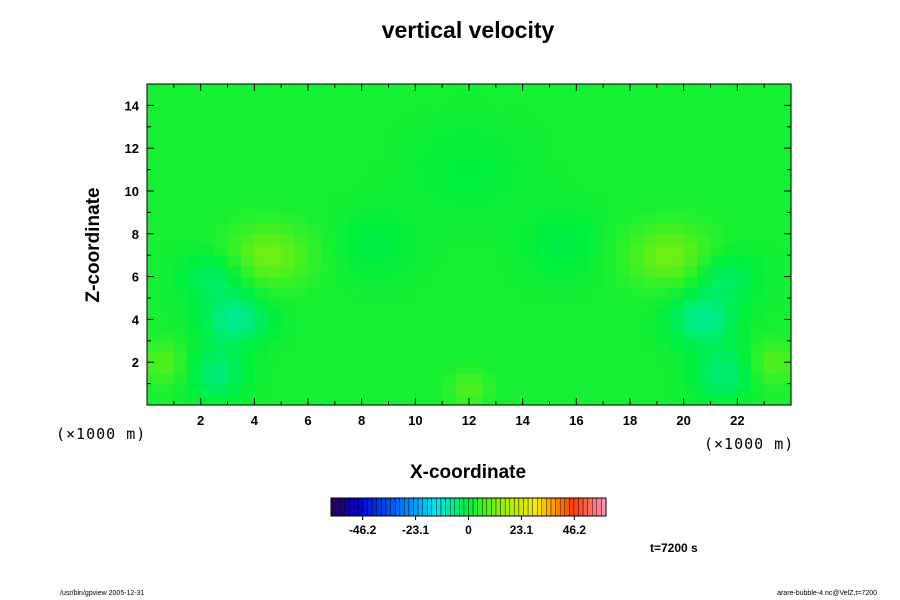 This screenshot has width=900, height=600. What do you see at coordinates (827, 593) in the screenshot?
I see `footer-right: arare-bubble-4.nc@VelZ,t=7200` at bounding box center [827, 593].